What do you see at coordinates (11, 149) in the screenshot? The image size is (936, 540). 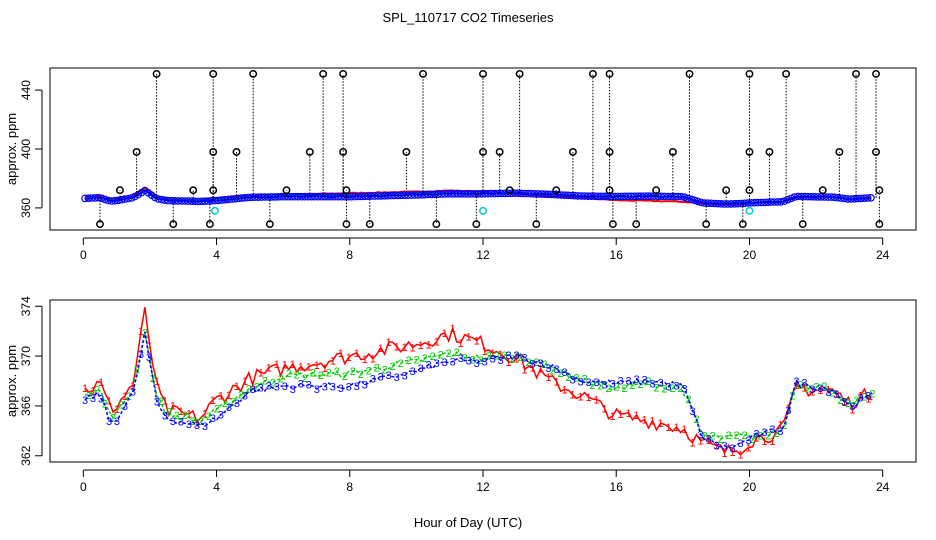 I see `top-y-axis-label: approx. ppm` at bounding box center [11, 149].